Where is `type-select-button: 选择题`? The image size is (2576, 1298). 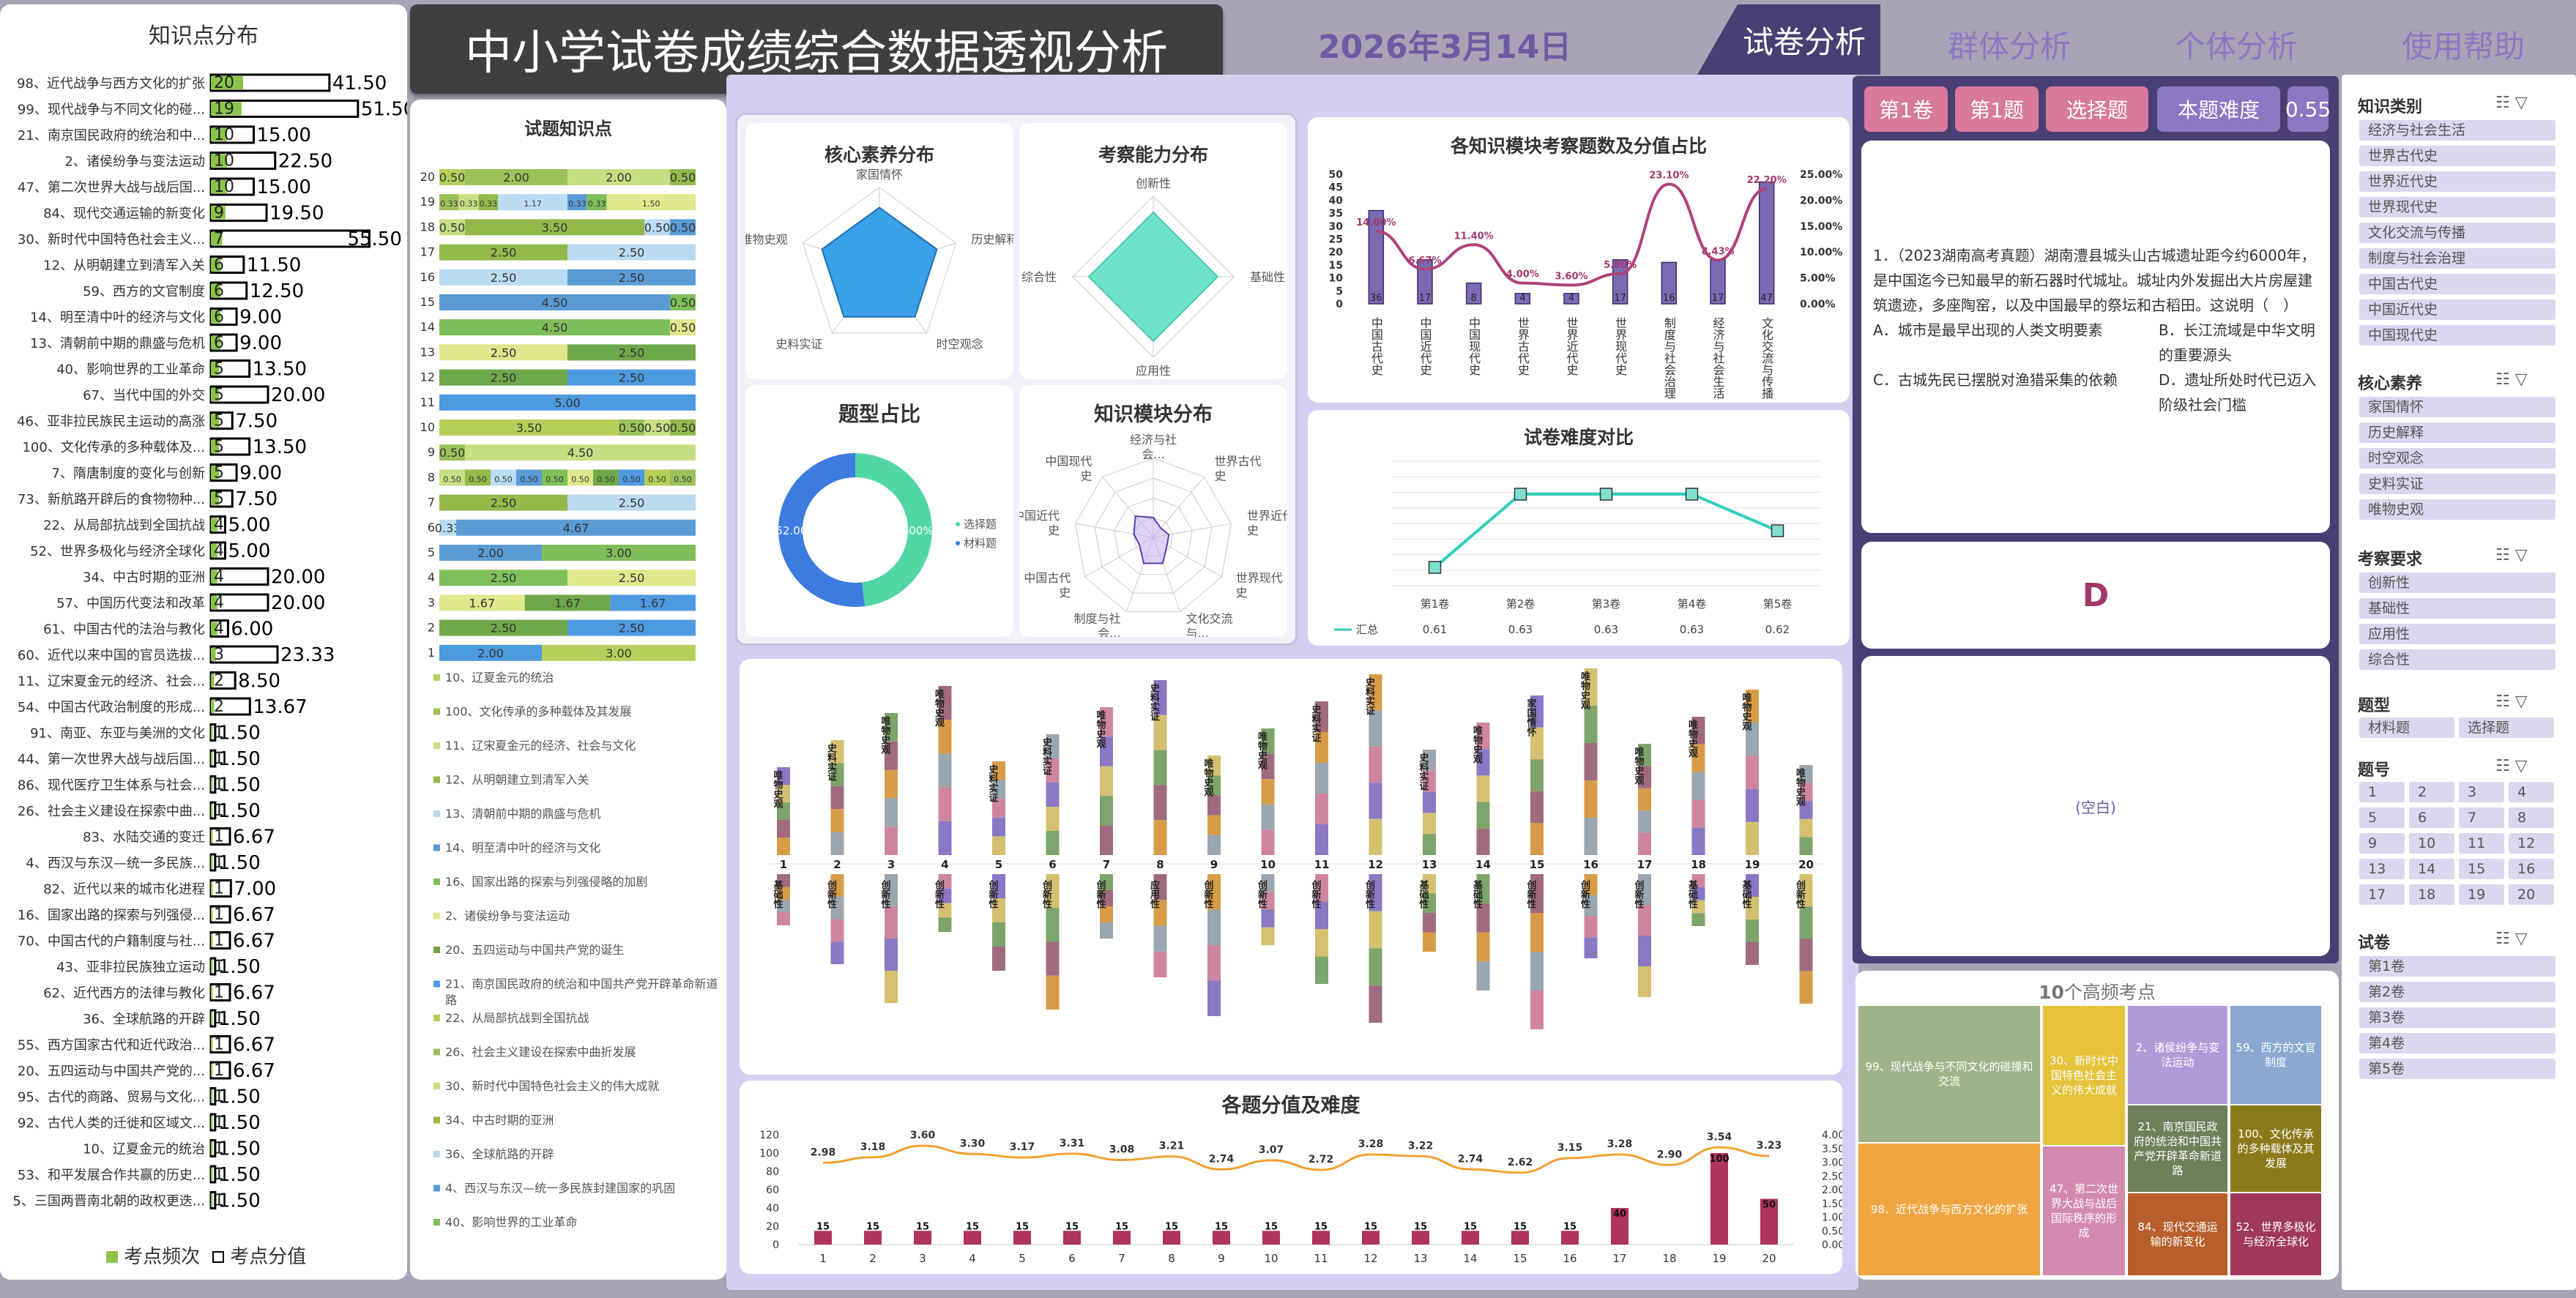 type-select-button: 选择题 is located at coordinates (2097, 109).